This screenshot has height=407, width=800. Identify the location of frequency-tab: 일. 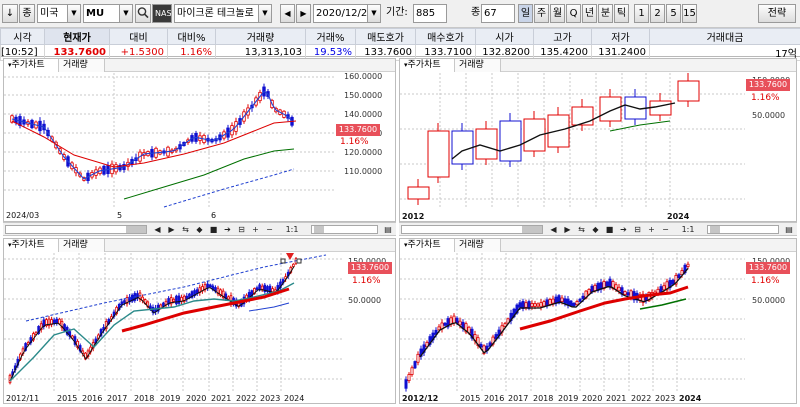
(525, 13).